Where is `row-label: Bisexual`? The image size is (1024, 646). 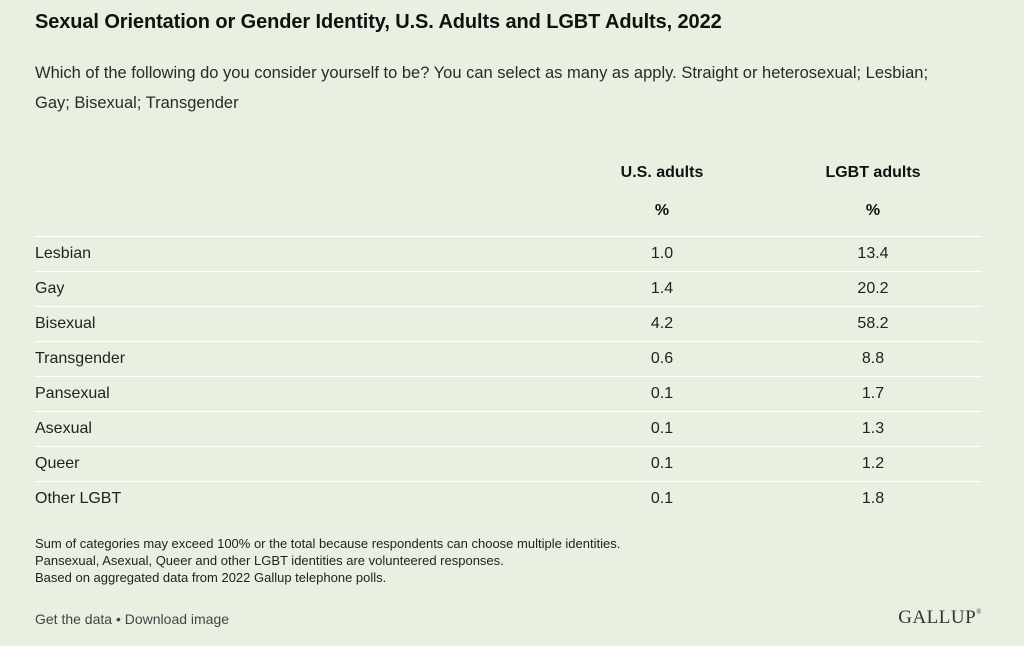 row-label: Bisexual is located at coordinates (65, 323).